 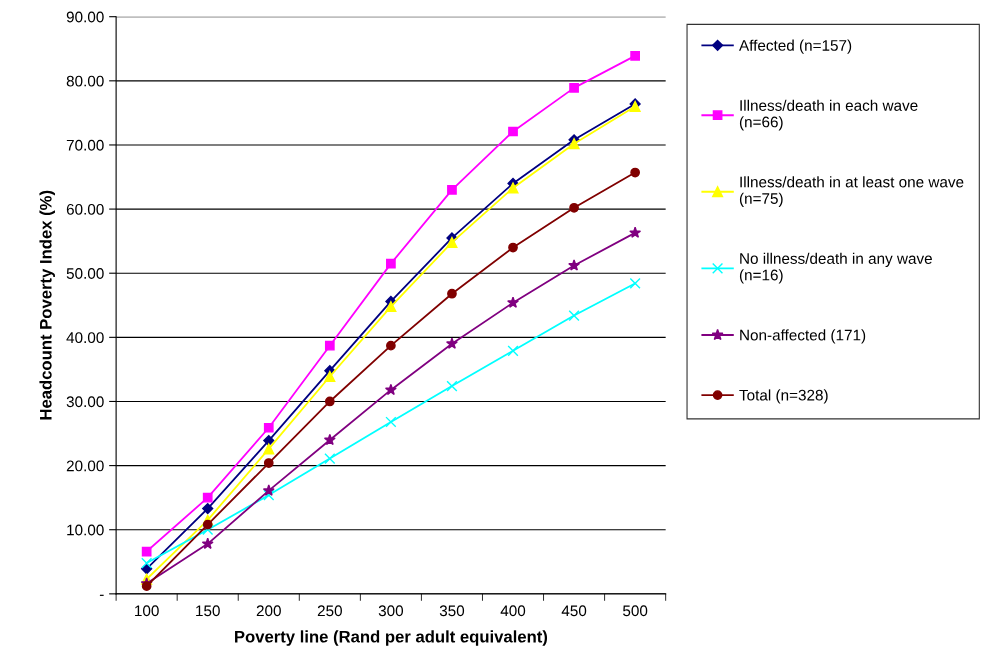 I want to click on legend-label: Illness/death in at least one wave (n=75), so click(x=851, y=191).